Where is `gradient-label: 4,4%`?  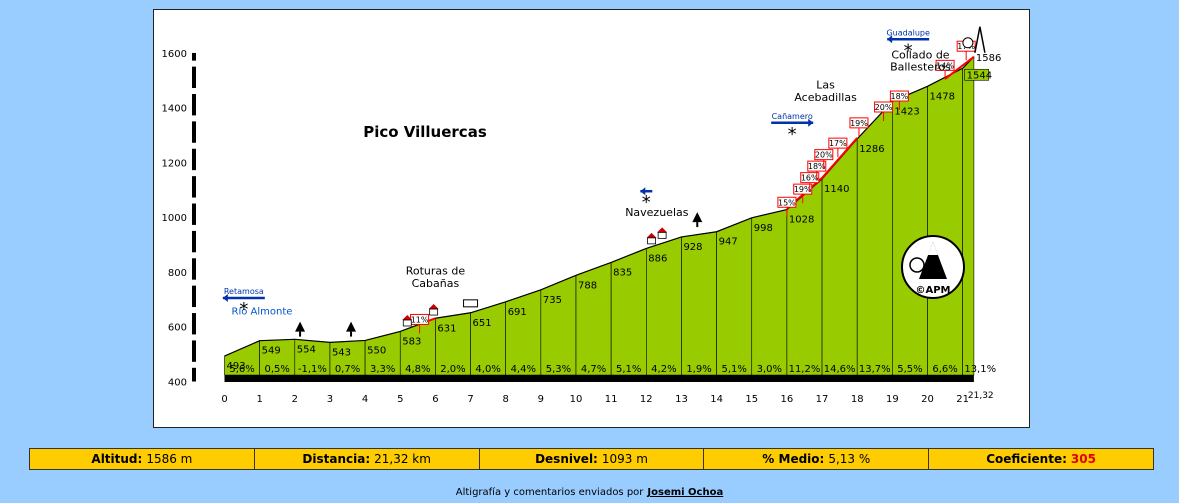 gradient-label: 4,4% is located at coordinates (523, 369).